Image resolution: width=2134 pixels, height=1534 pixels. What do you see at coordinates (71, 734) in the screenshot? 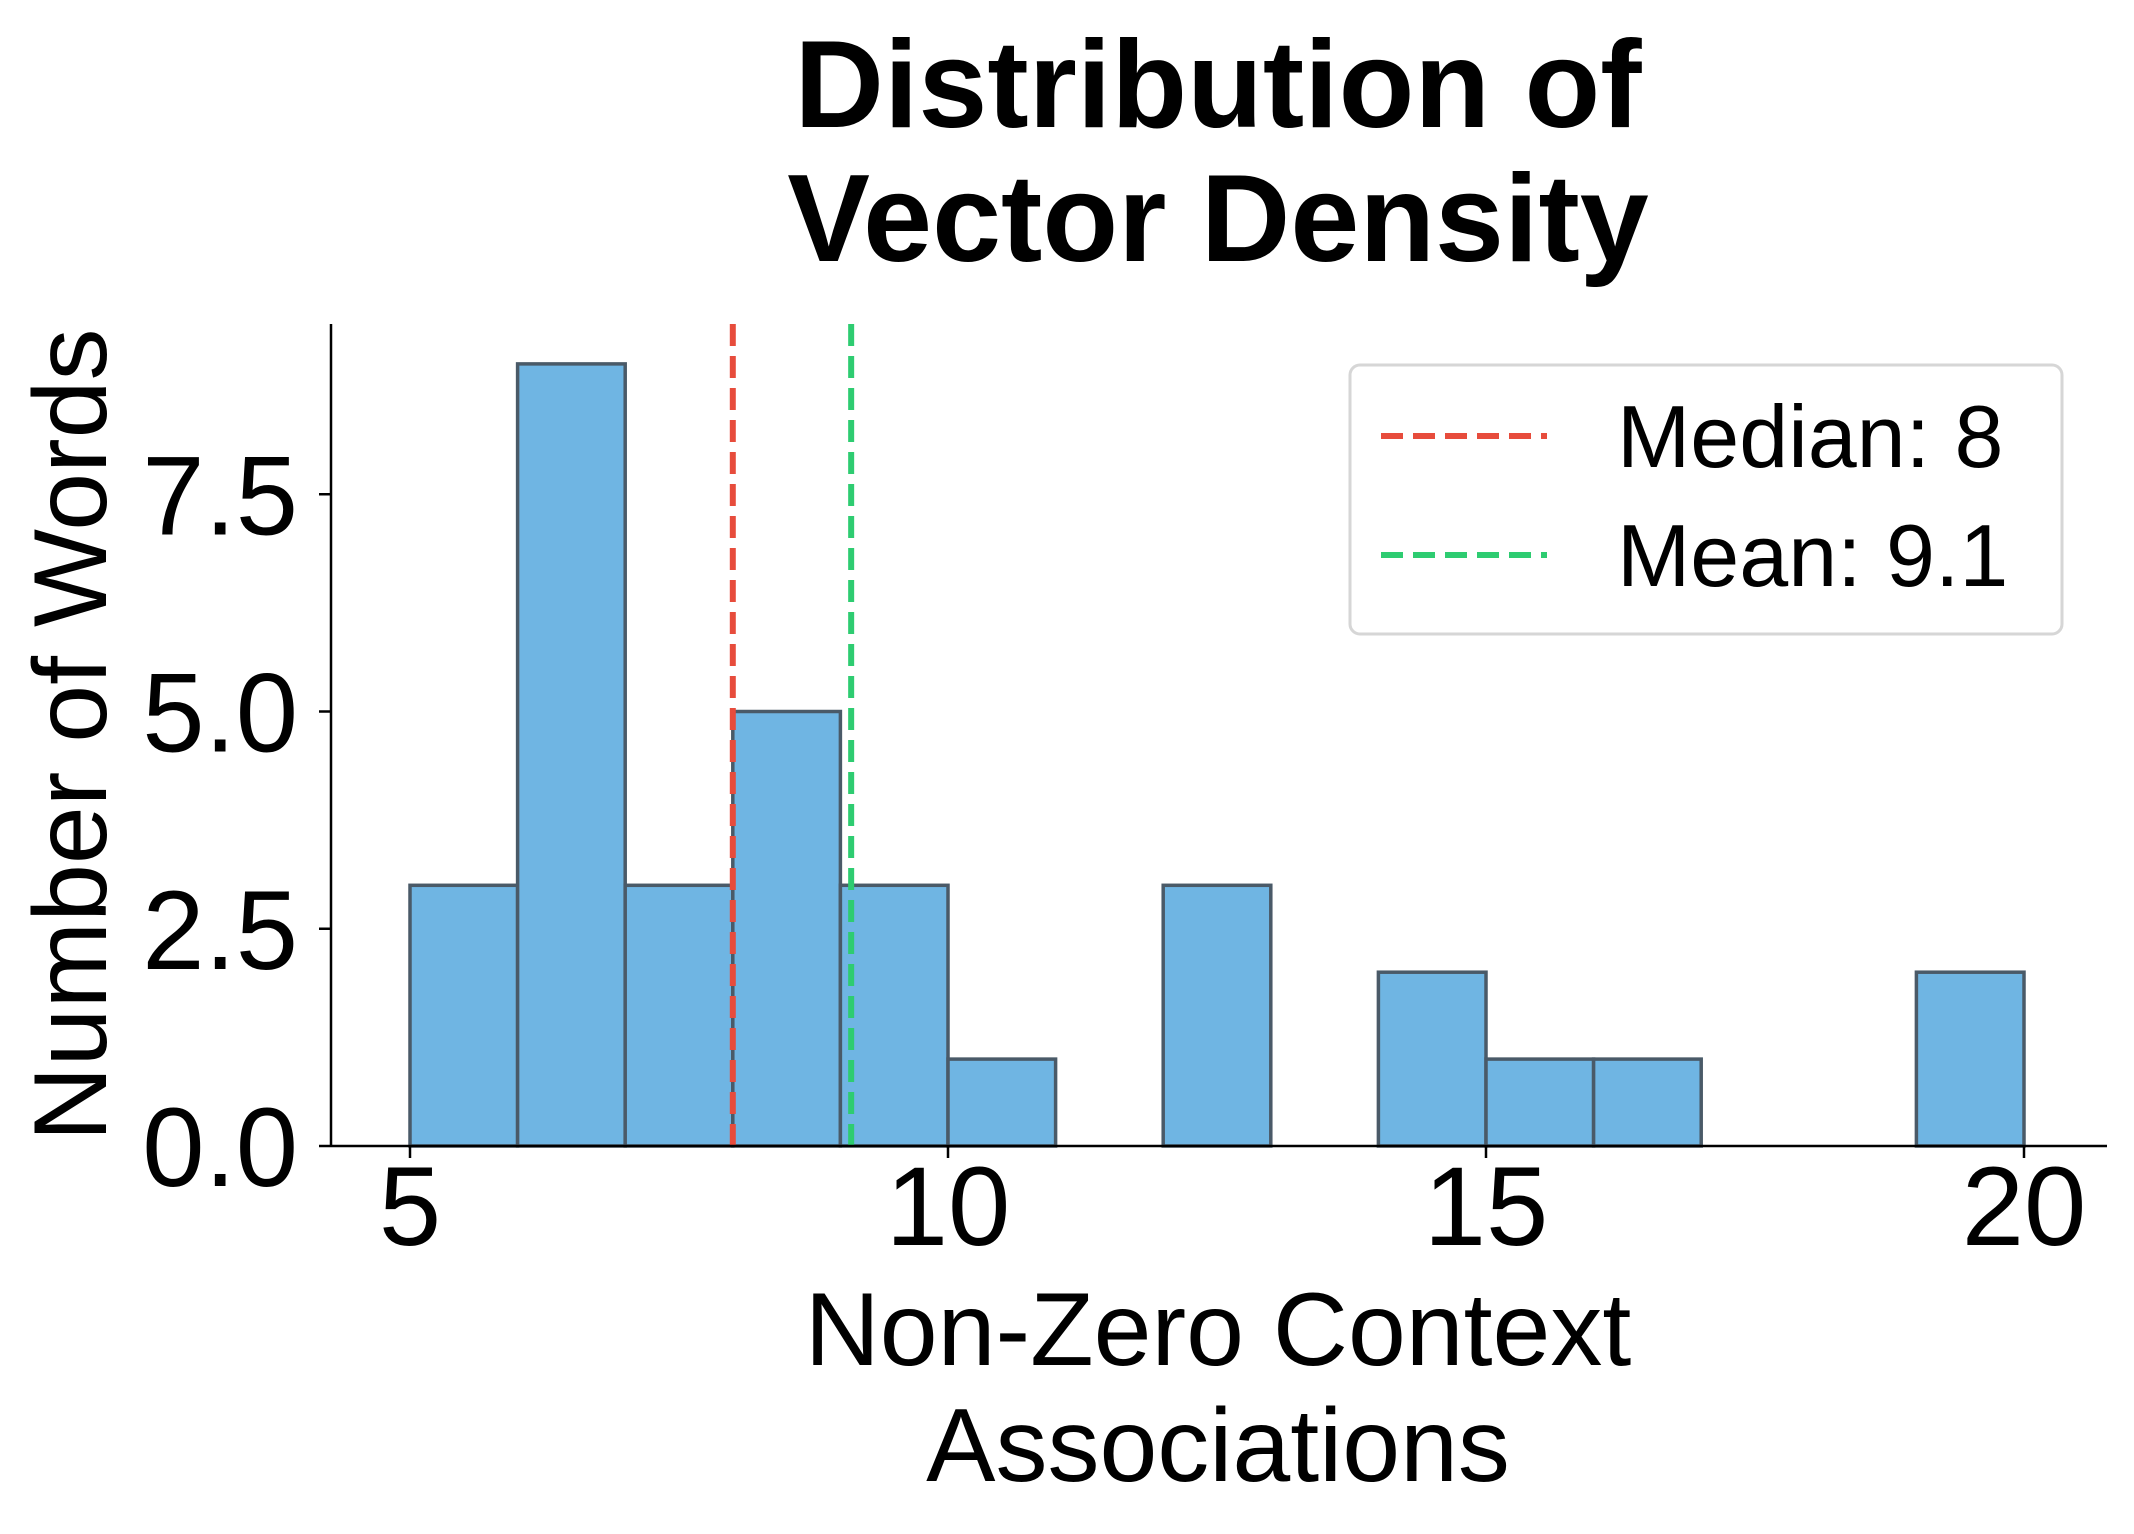
I see `y-axis-label: Number of Words` at bounding box center [71, 734].